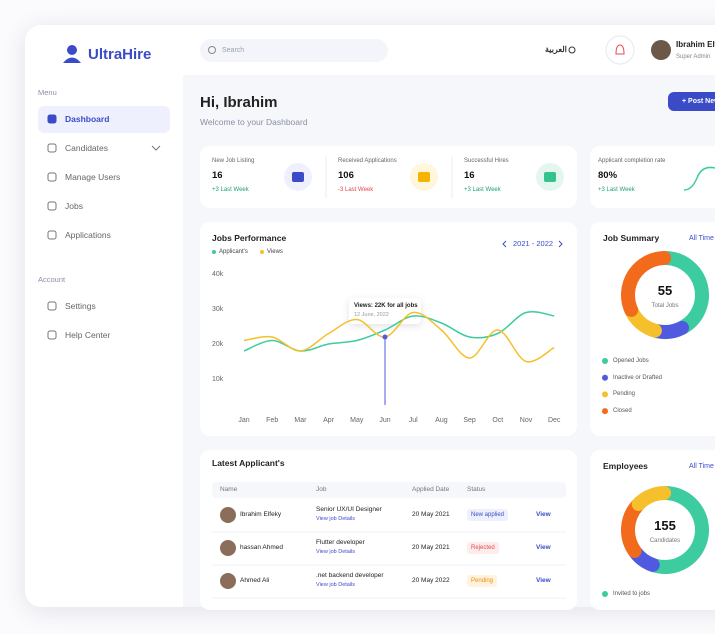 The height and width of the screenshot is (634, 715). What do you see at coordinates (218, 309) in the screenshot?
I see `y-tick-label: 30k` at bounding box center [218, 309].